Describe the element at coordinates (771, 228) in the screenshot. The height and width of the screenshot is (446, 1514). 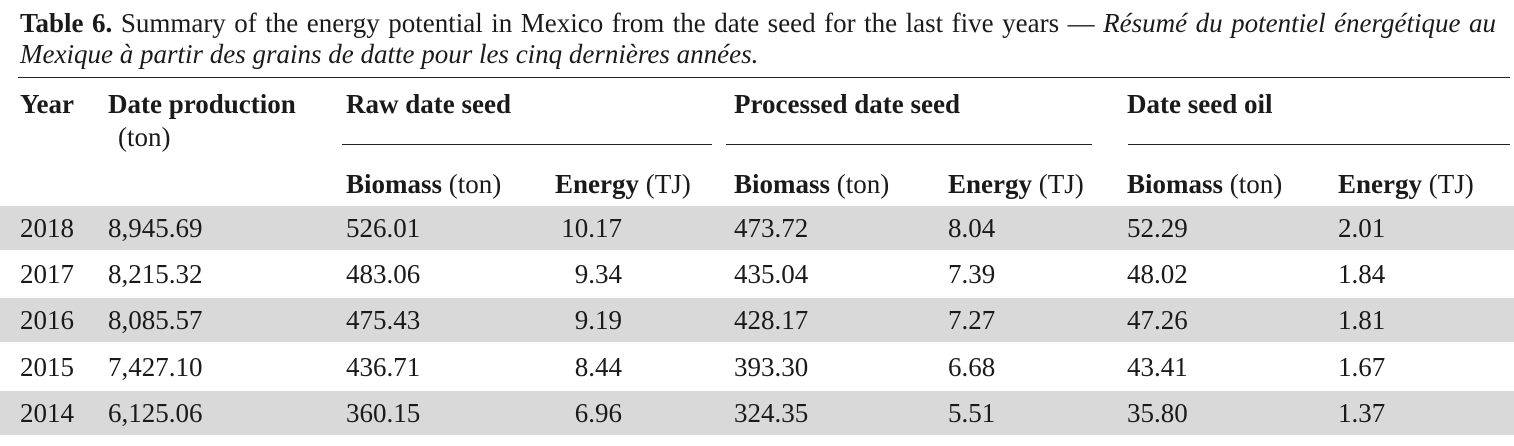
I see `table-cell-proc-biomass: 473.72` at that location.